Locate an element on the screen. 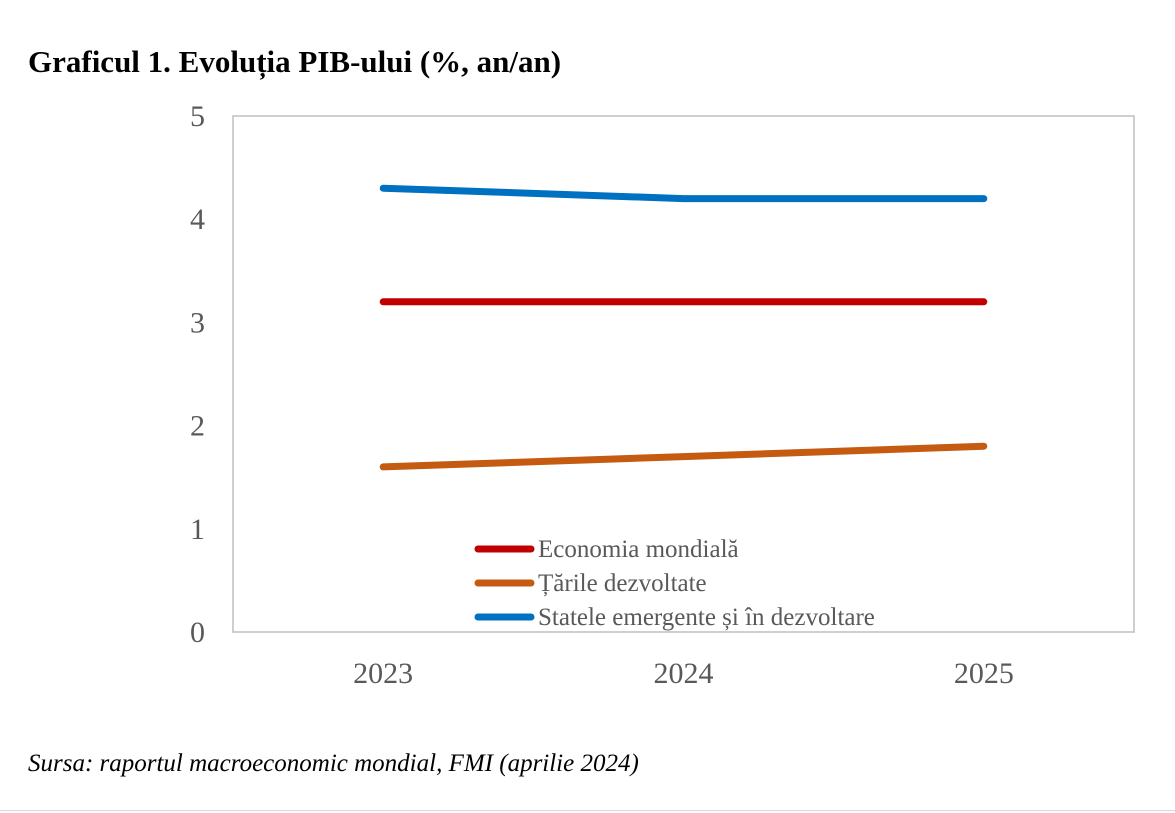  y-tick-label: 5 is located at coordinates (197, 116).